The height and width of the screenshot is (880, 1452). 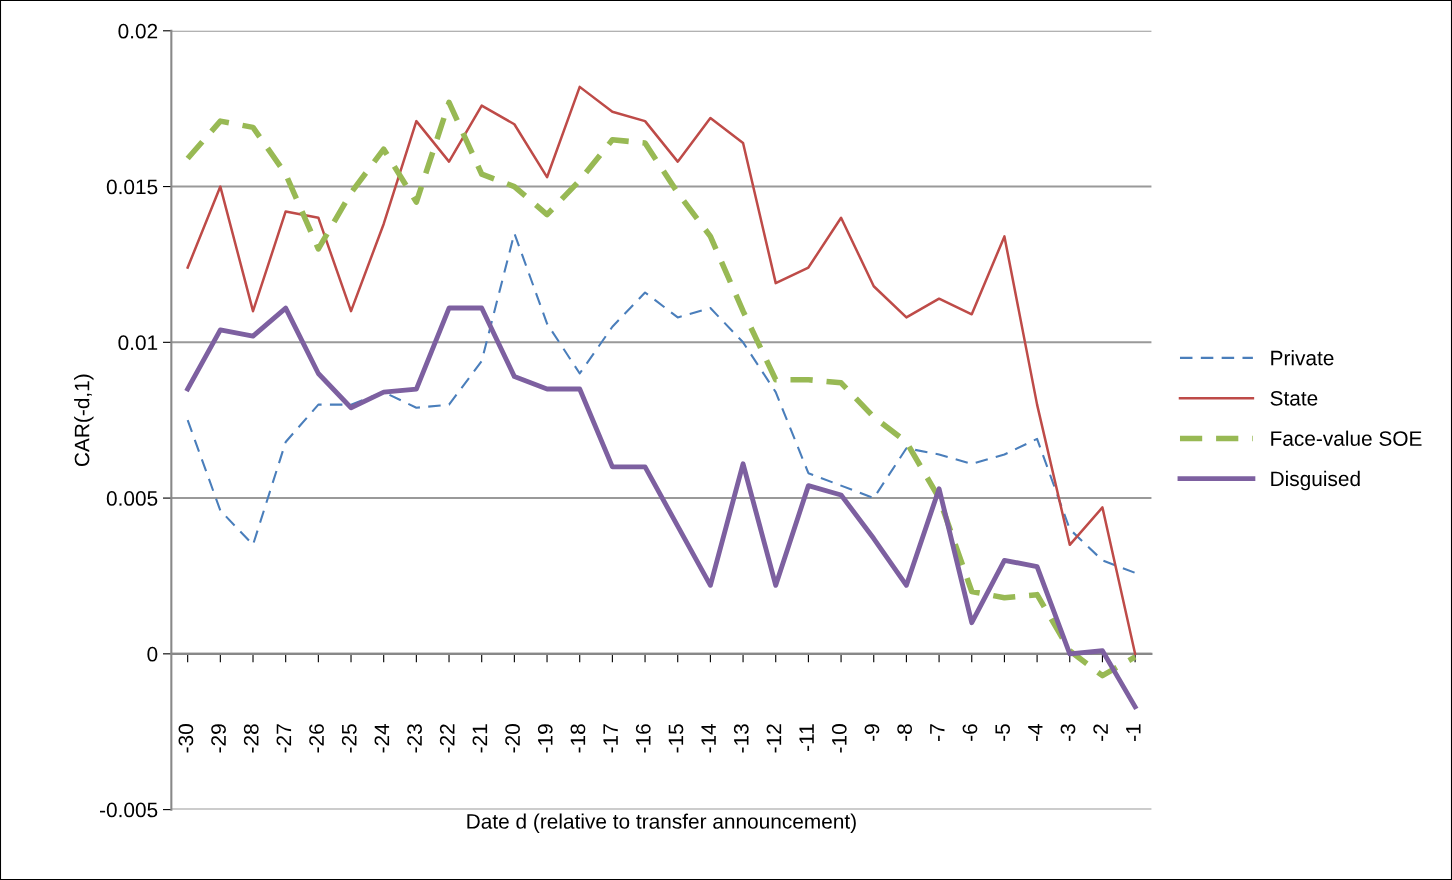 What do you see at coordinates (610, 738) in the screenshot?
I see `x-tick-label: -17` at bounding box center [610, 738].